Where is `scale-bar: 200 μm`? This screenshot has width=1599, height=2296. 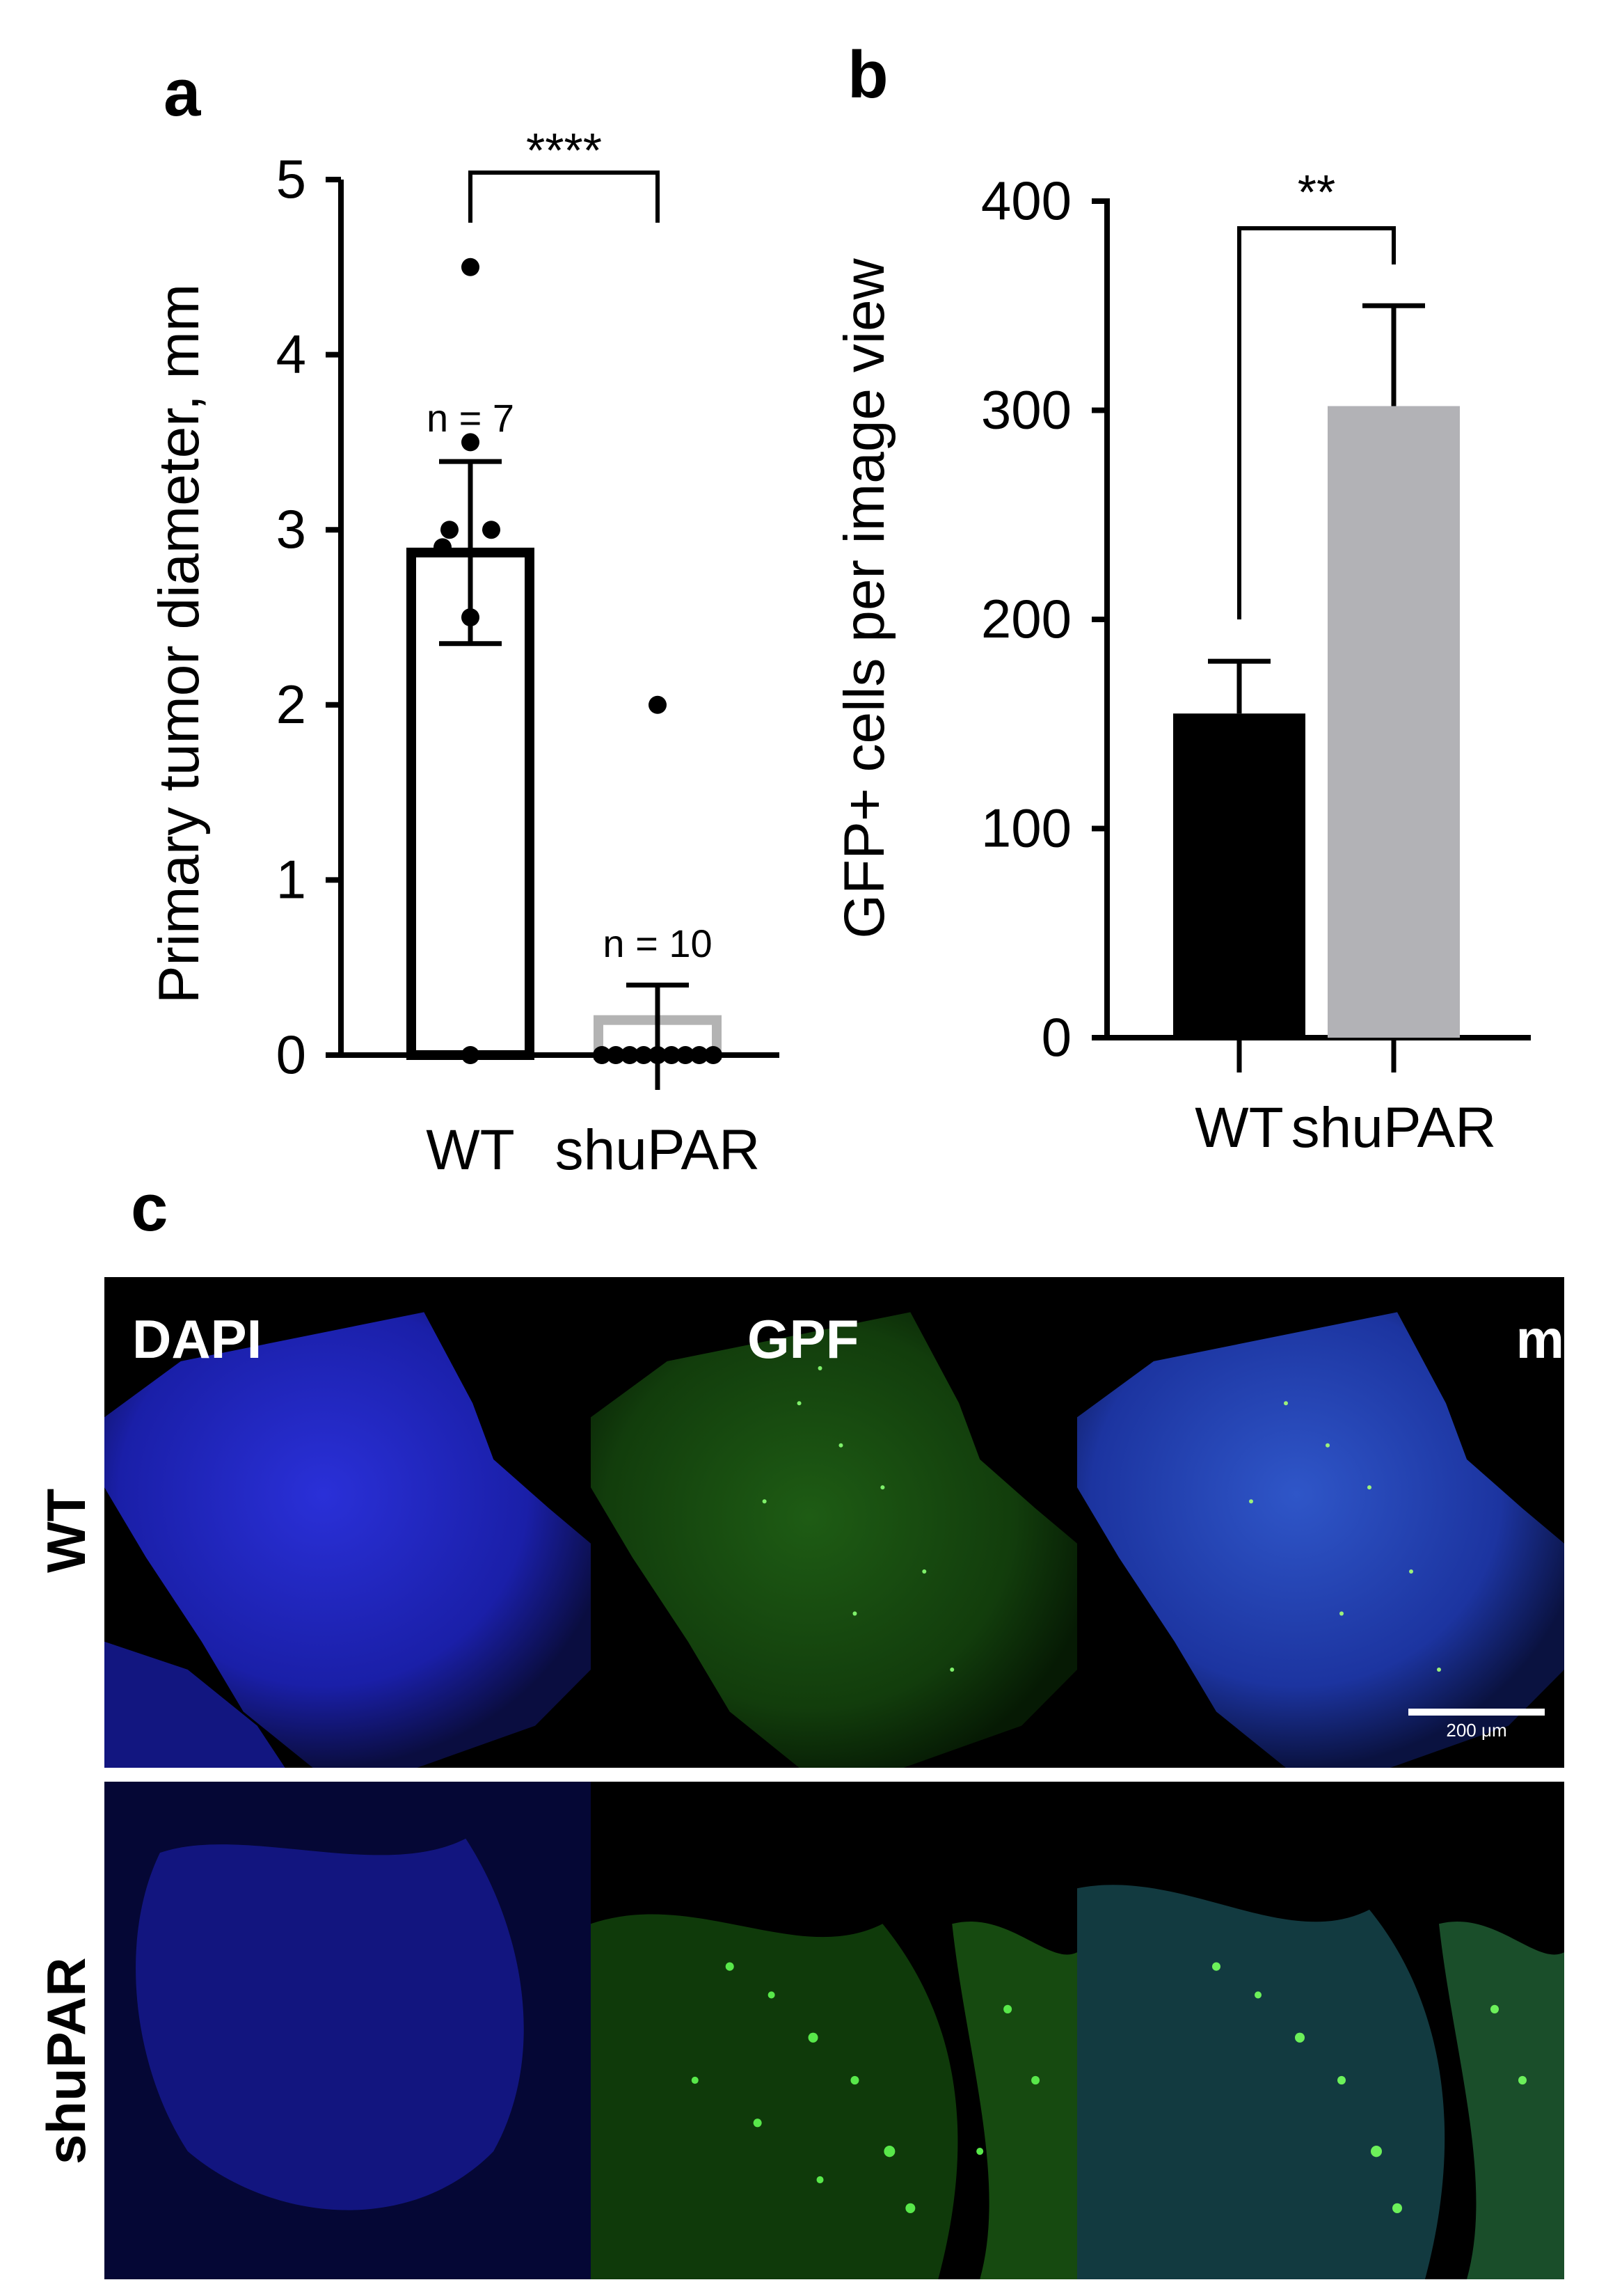
scale-bar: 200 μm is located at coordinates (1476, 1725).